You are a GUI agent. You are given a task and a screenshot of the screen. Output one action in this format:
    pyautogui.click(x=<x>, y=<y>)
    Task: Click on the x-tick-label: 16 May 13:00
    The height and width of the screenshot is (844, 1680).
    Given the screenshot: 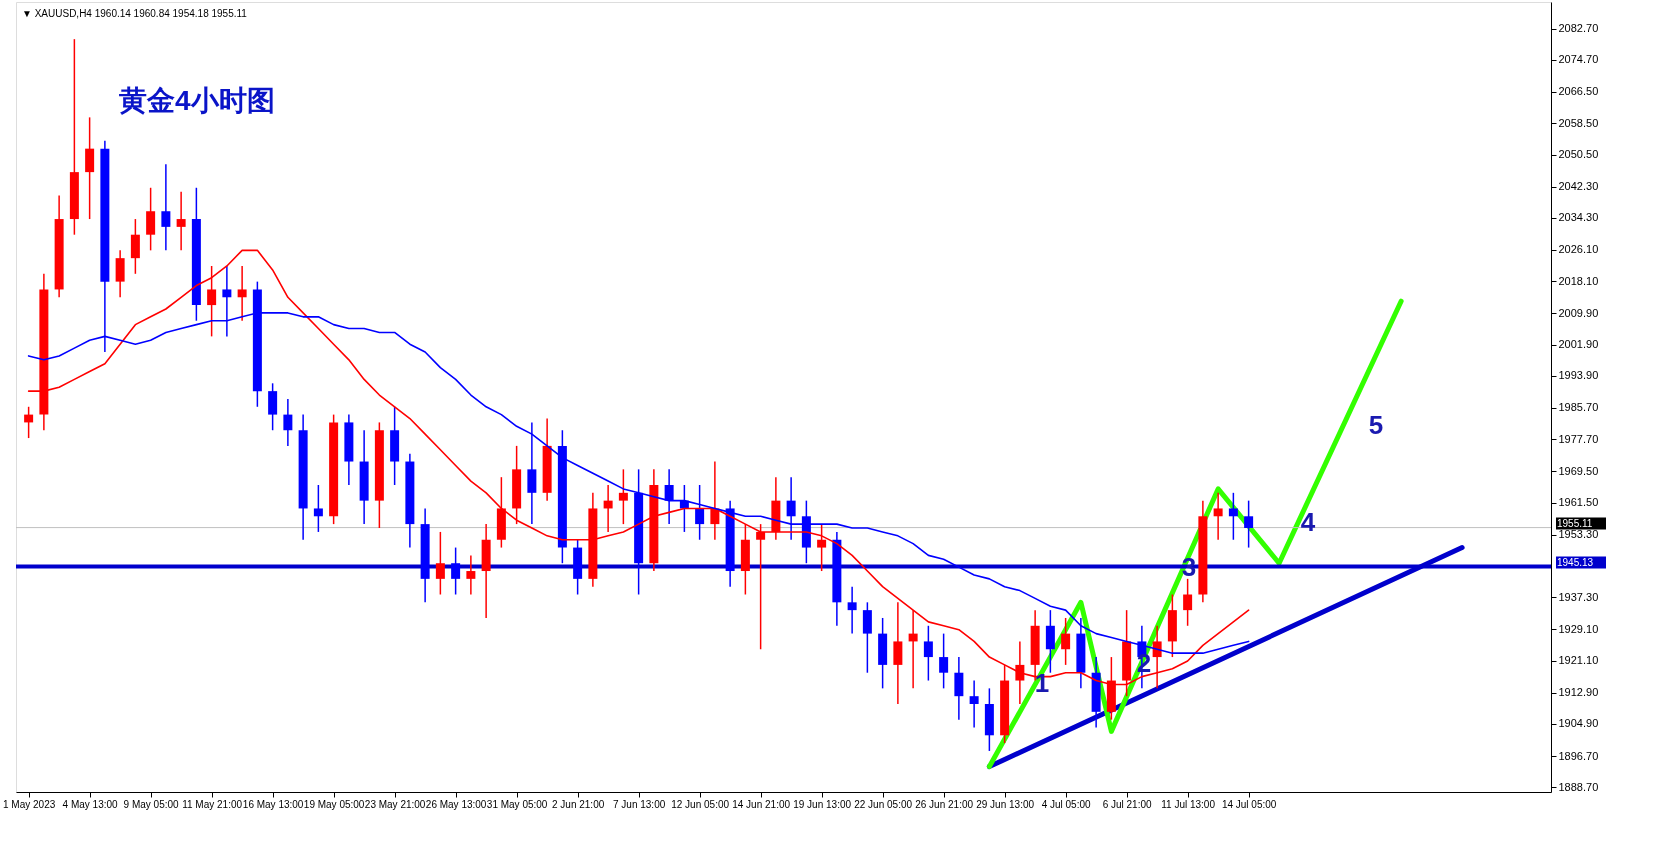 What is the action you would take?
    pyautogui.click(x=273, y=804)
    